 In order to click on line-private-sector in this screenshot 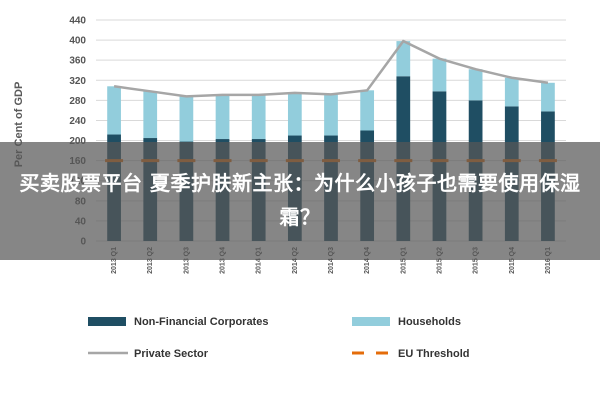, I will do `click(331, 68)`.